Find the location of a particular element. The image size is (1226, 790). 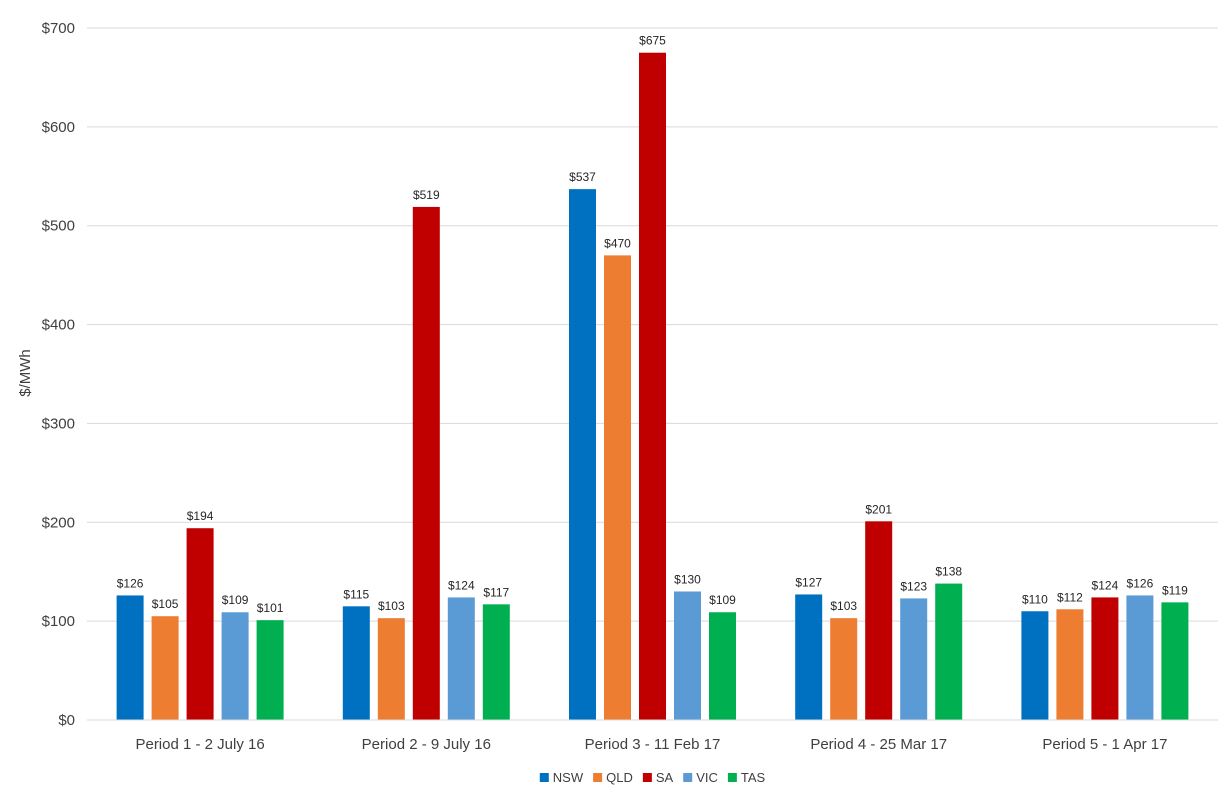

legend-swatch-vic is located at coordinates (688, 777).